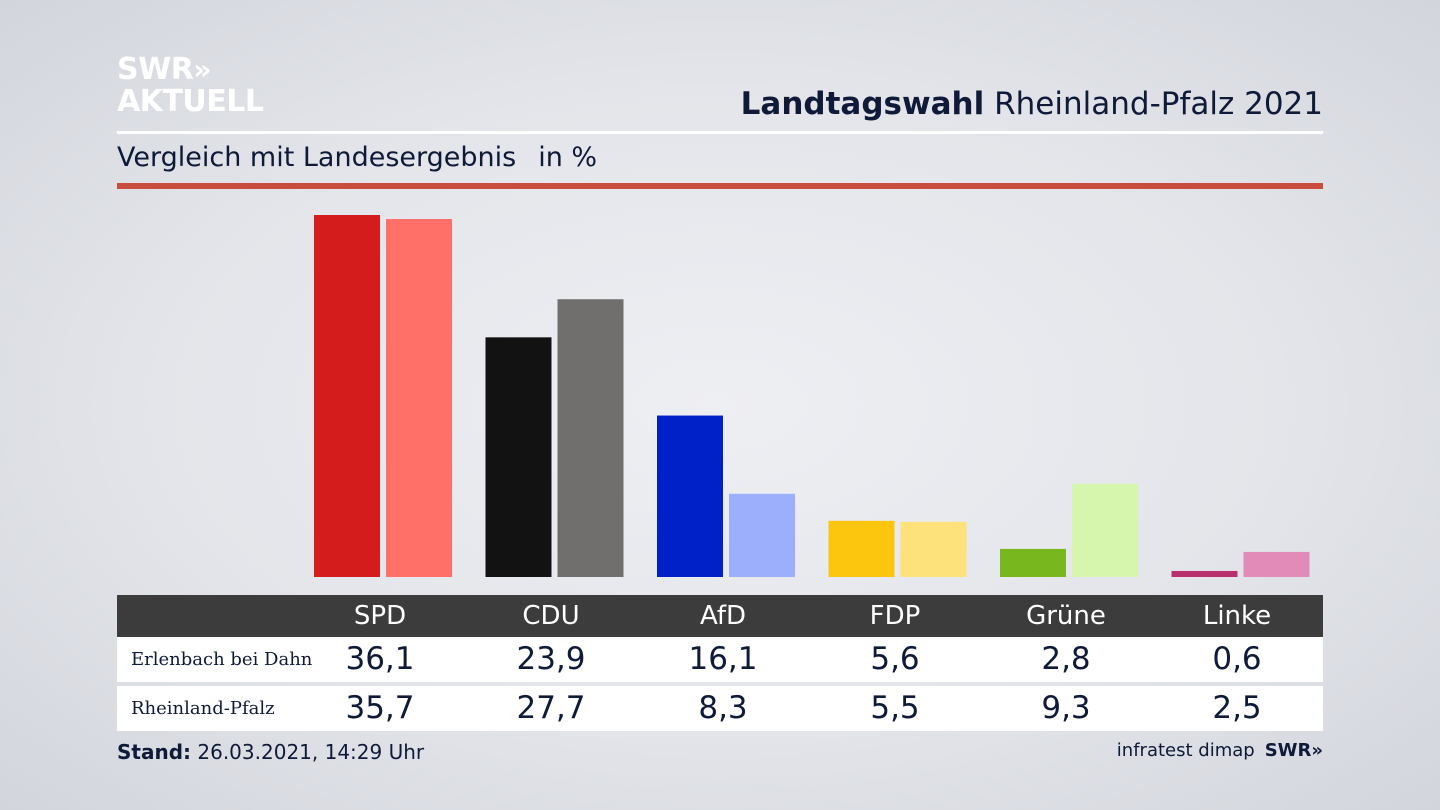  I want to click on header-divider, so click(720, 132).